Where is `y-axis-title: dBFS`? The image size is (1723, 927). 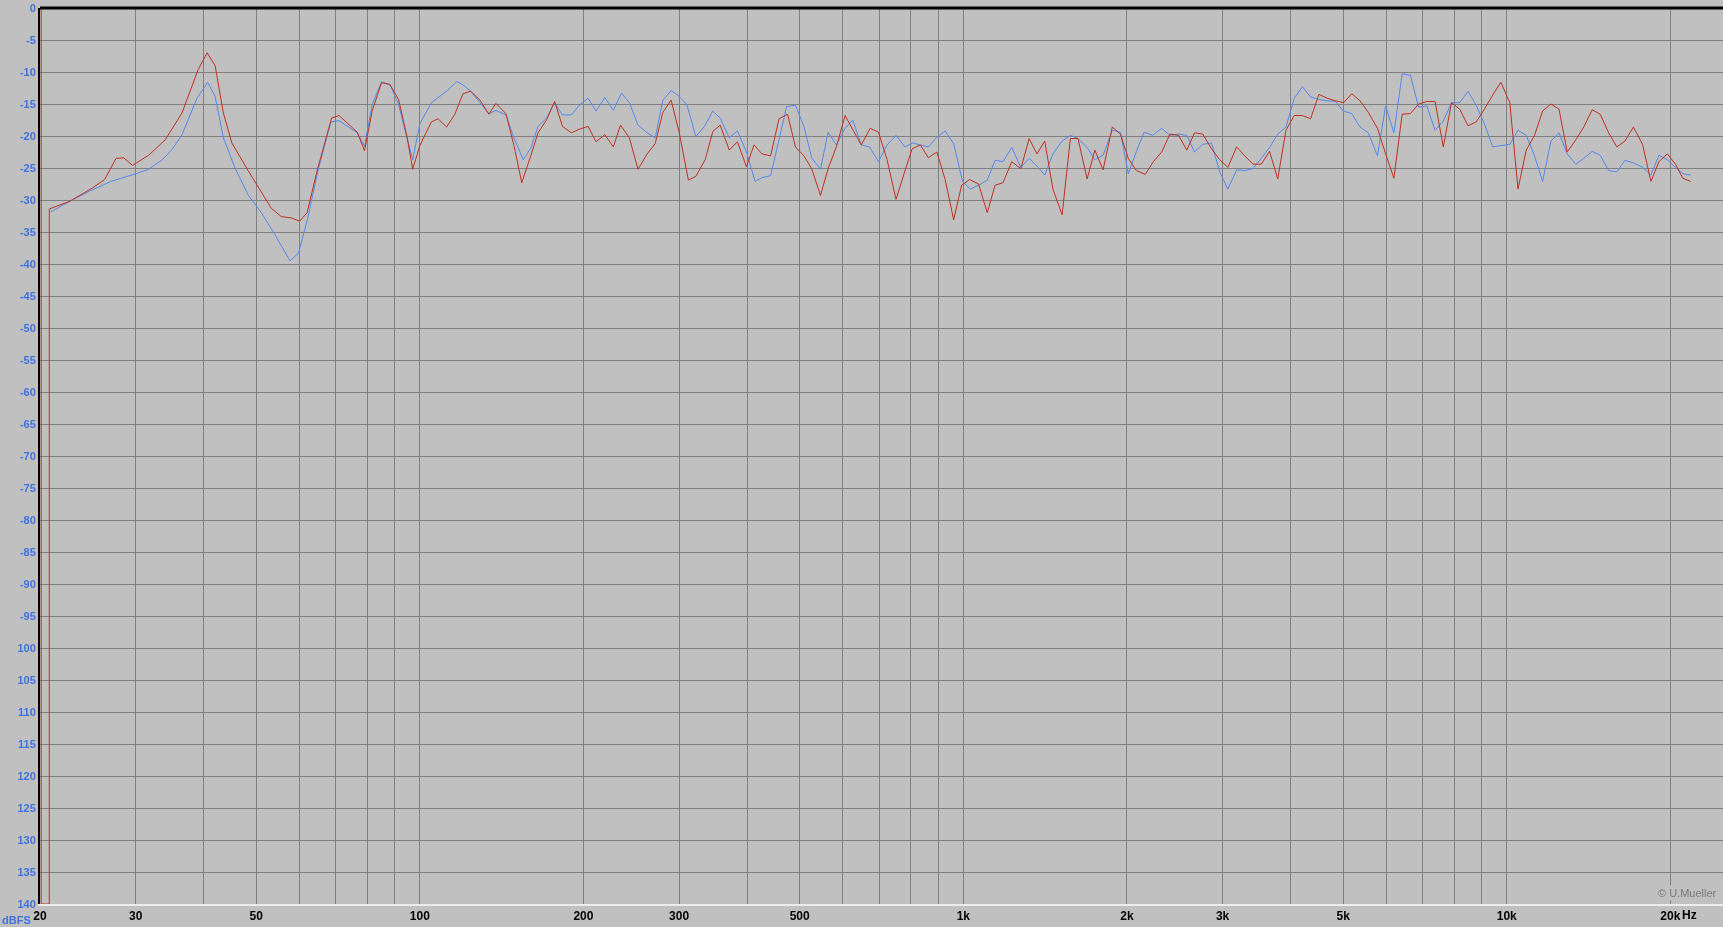
y-axis-title: dBFS is located at coordinates (16, 920).